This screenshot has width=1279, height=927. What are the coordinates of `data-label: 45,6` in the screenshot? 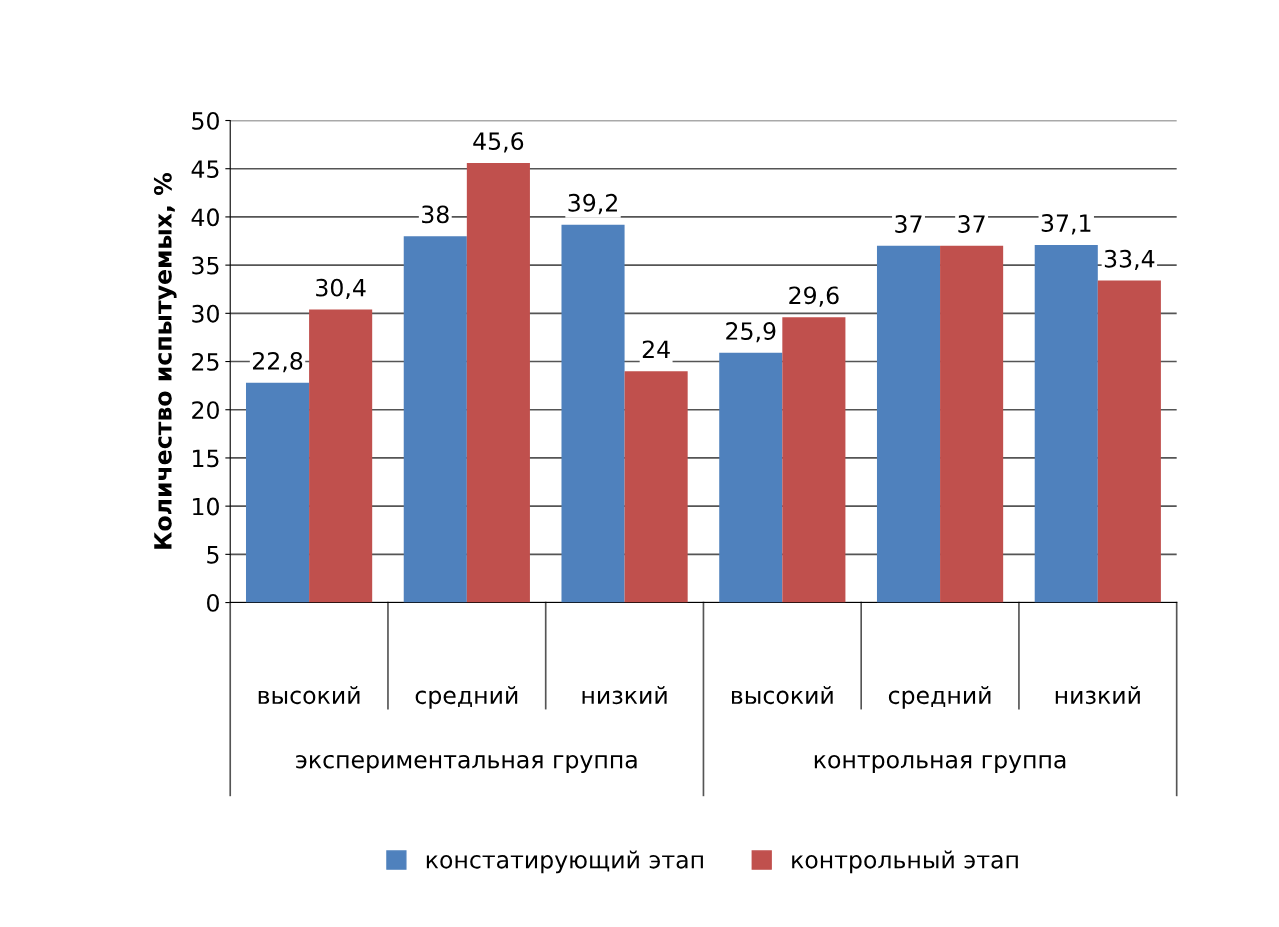 It's located at (498, 142).